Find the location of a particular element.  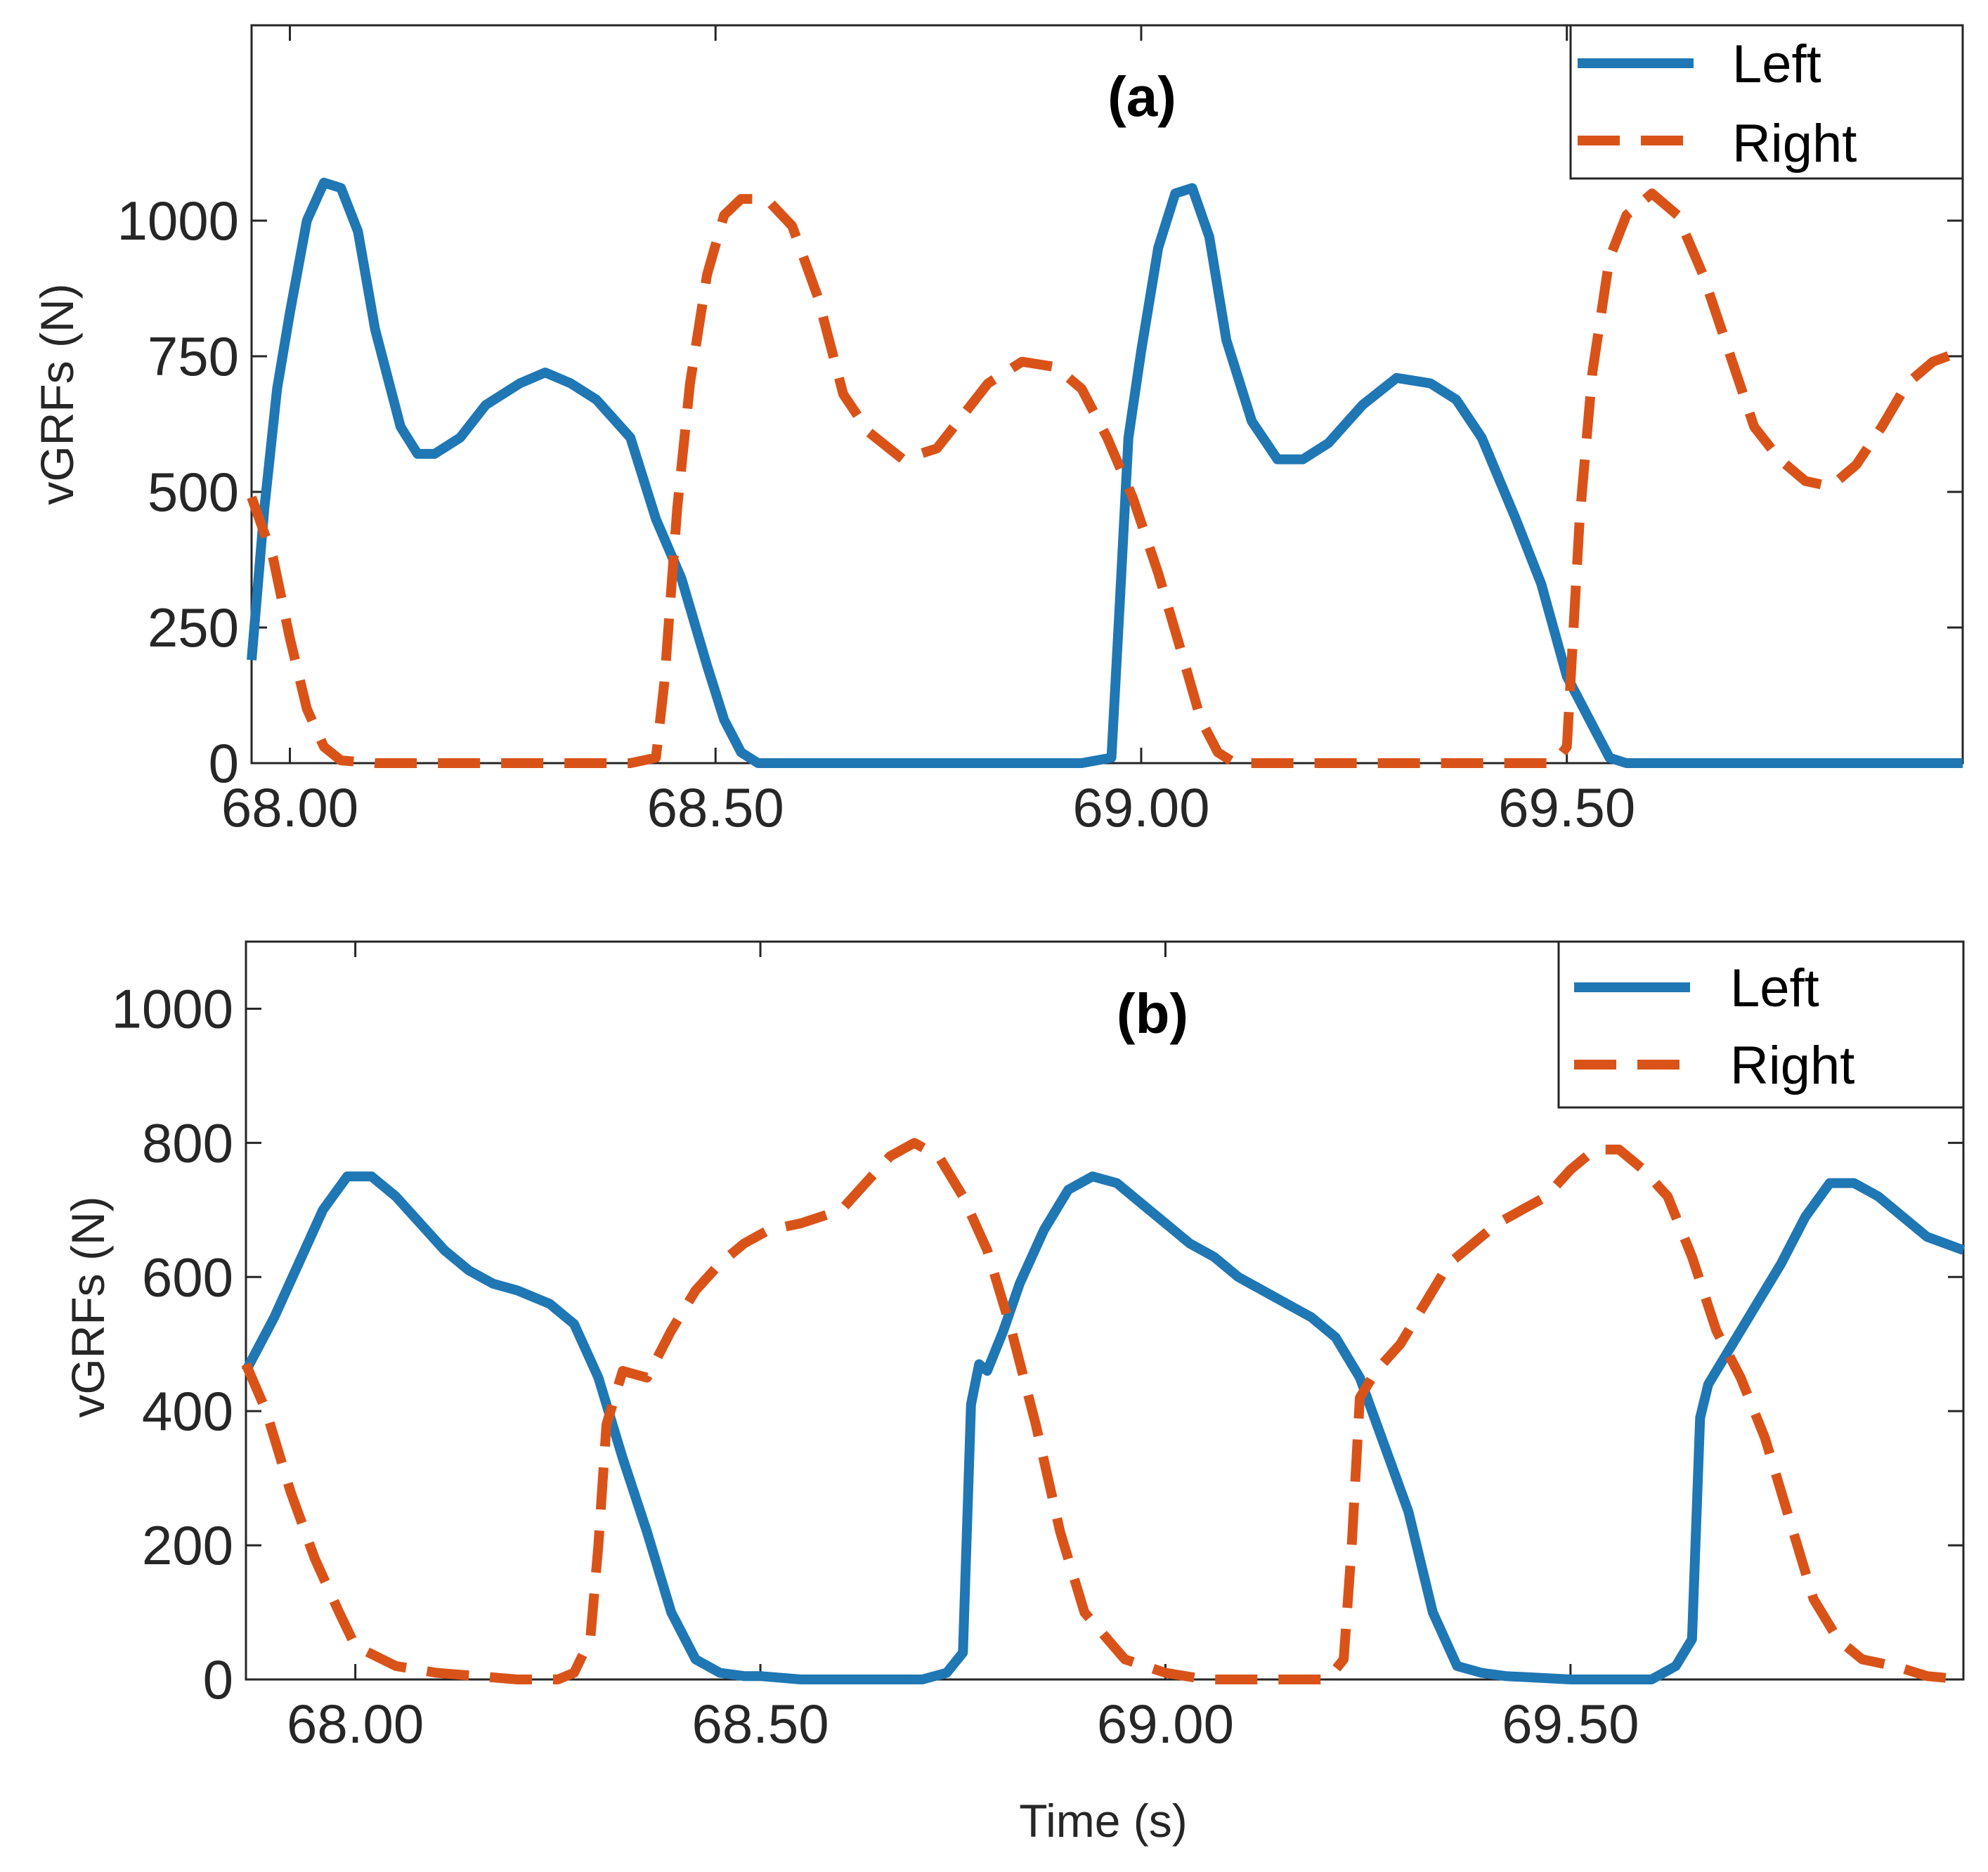

y-tick-label: 250 is located at coordinates (193, 628).